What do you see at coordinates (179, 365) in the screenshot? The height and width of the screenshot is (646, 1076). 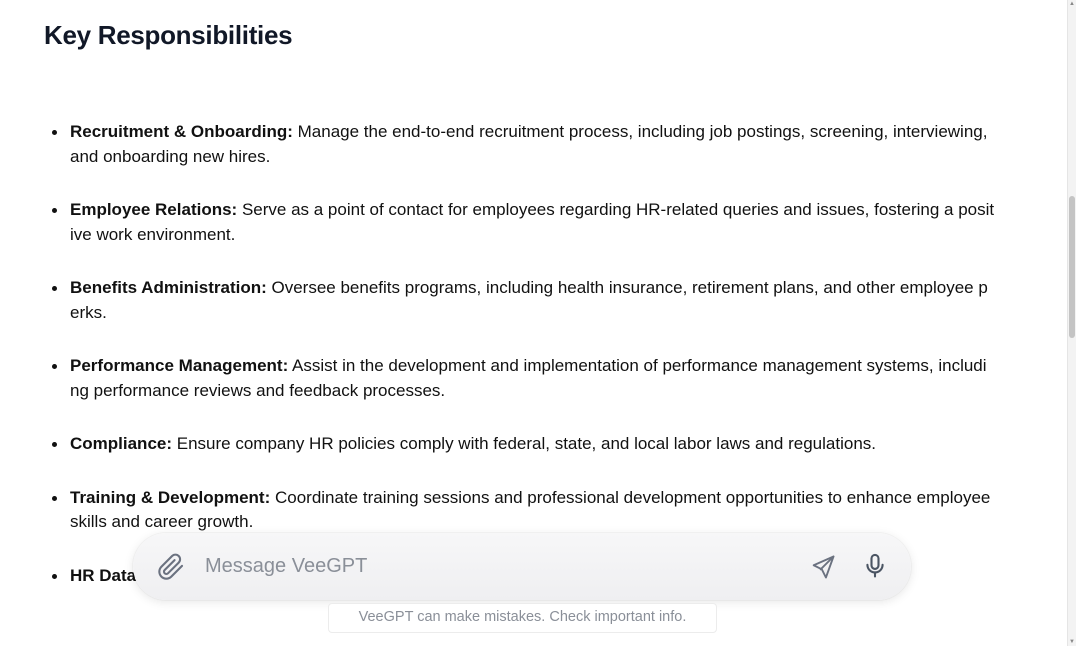 I see `list-item-term: Performance Management:` at bounding box center [179, 365].